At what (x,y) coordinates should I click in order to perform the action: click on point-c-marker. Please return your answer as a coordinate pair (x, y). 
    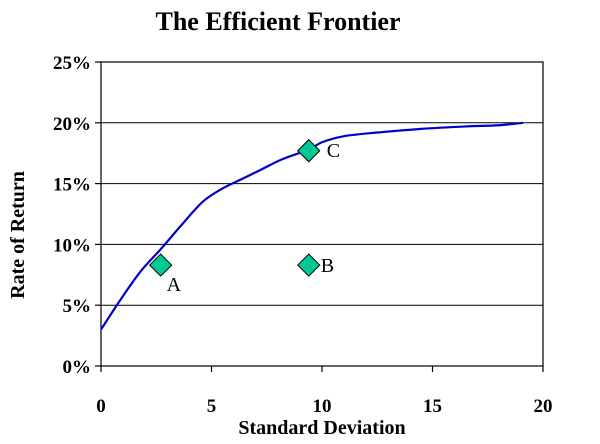
    Looking at the image, I should click on (309, 151).